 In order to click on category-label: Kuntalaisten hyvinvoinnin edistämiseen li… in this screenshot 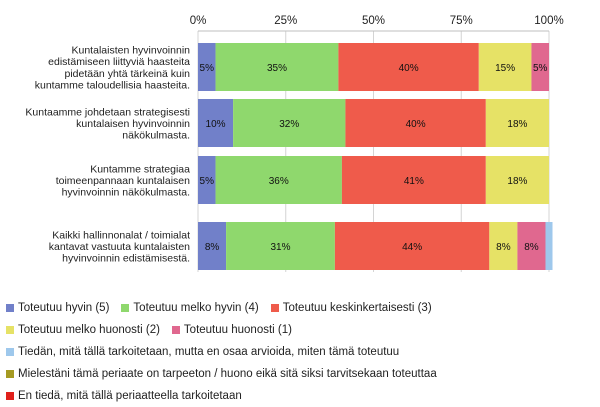, I will do `click(112, 68)`.